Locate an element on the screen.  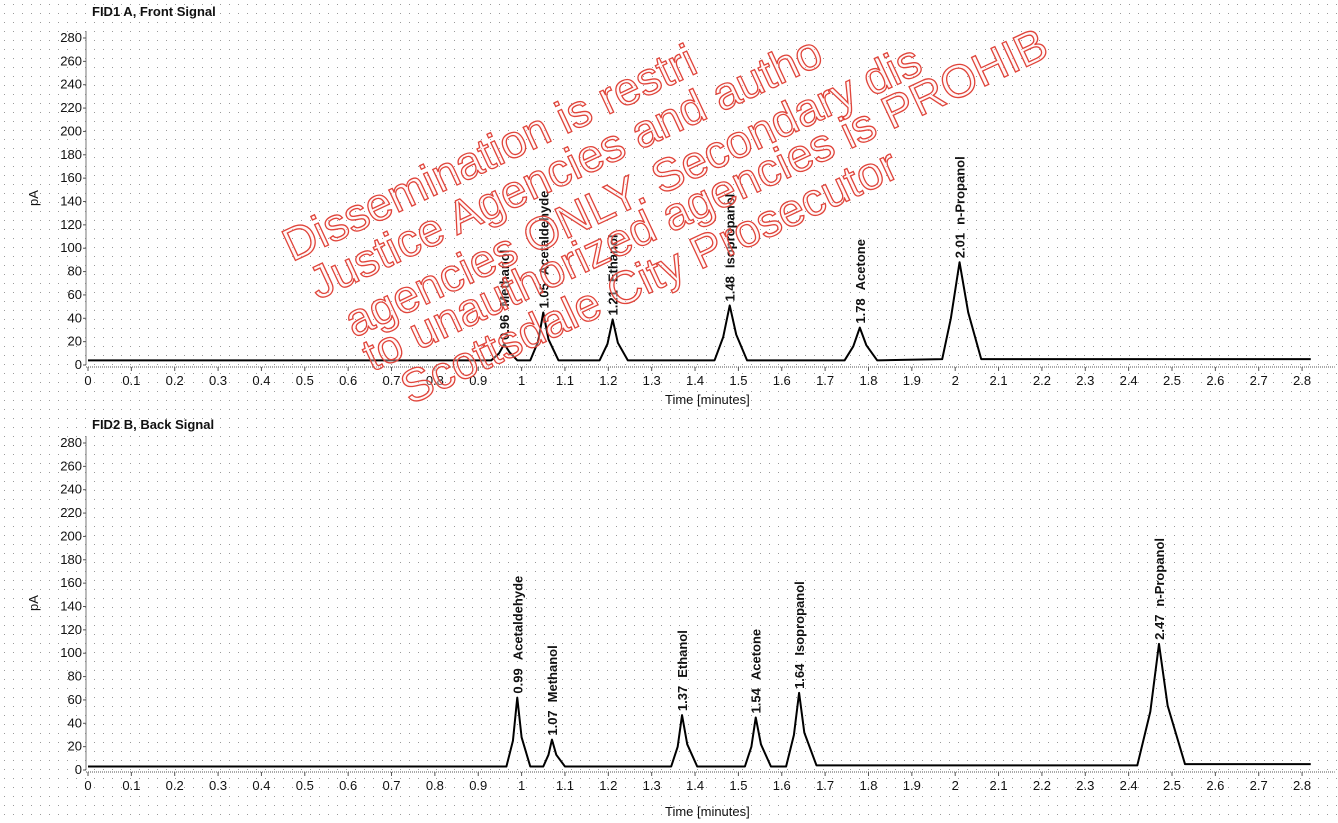
peak-label: 1.21 Ethanol is located at coordinates (613, 274).